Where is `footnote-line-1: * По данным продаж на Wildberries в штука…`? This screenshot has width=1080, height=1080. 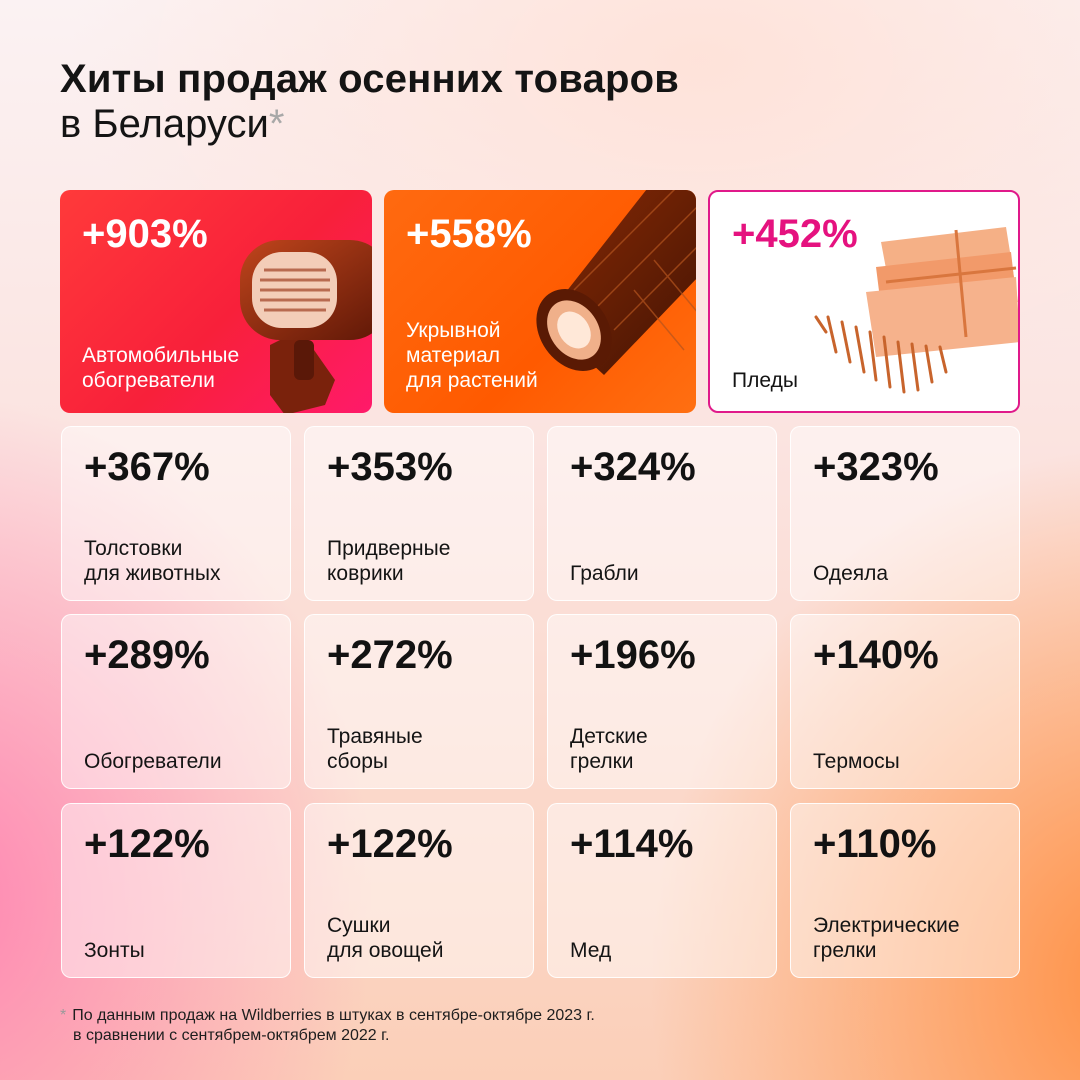 footnote-line-1: * По данным продаж на Wildberries в штука… is located at coordinates (327, 1016).